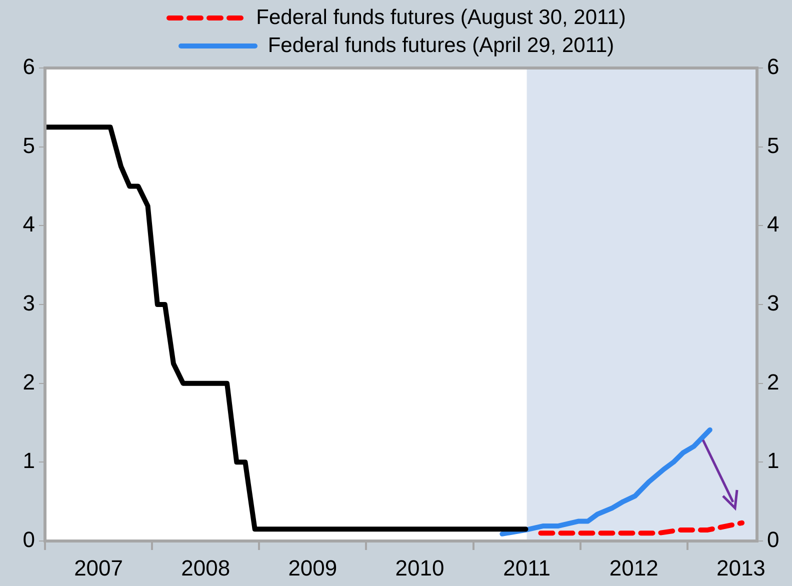 The width and height of the screenshot is (792, 586). Describe the element at coordinates (28, 461) in the screenshot. I see `y-tick-label: 1` at that location.